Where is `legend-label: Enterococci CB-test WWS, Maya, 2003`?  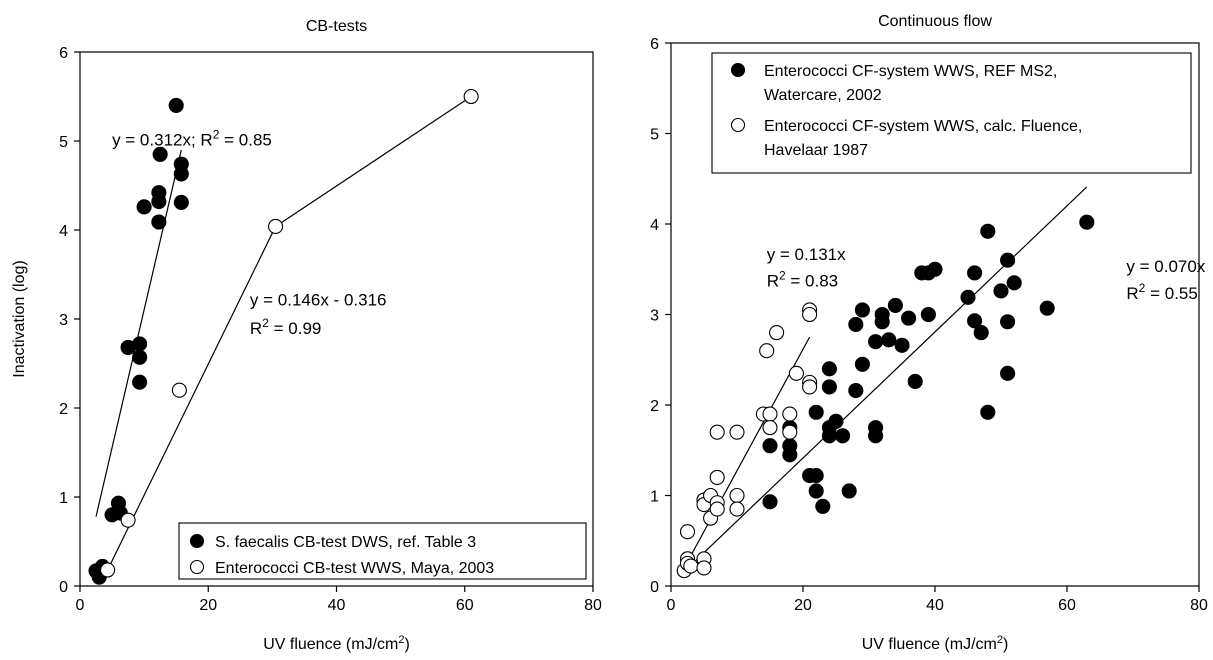
legend-label: Enterococci CB-test WWS, Maya, 2003 is located at coordinates (354, 568).